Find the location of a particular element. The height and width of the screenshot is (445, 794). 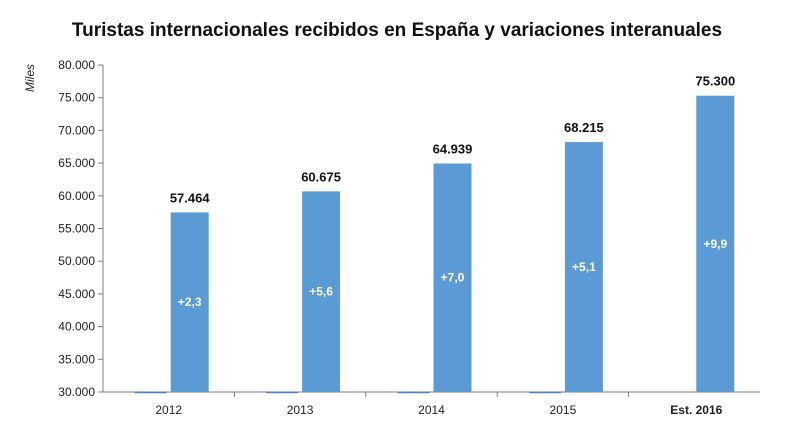

y-tick-label: 70.000 is located at coordinates (76, 130).